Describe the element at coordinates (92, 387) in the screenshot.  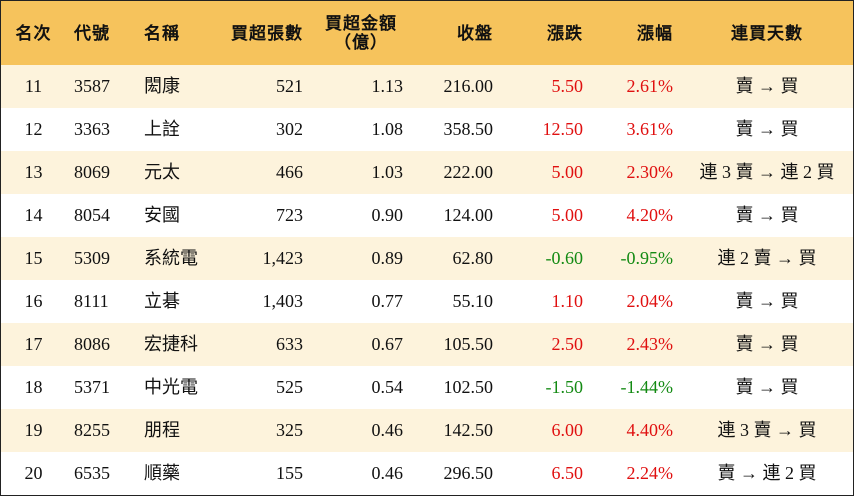
I see `table-cell: 5371` at that location.